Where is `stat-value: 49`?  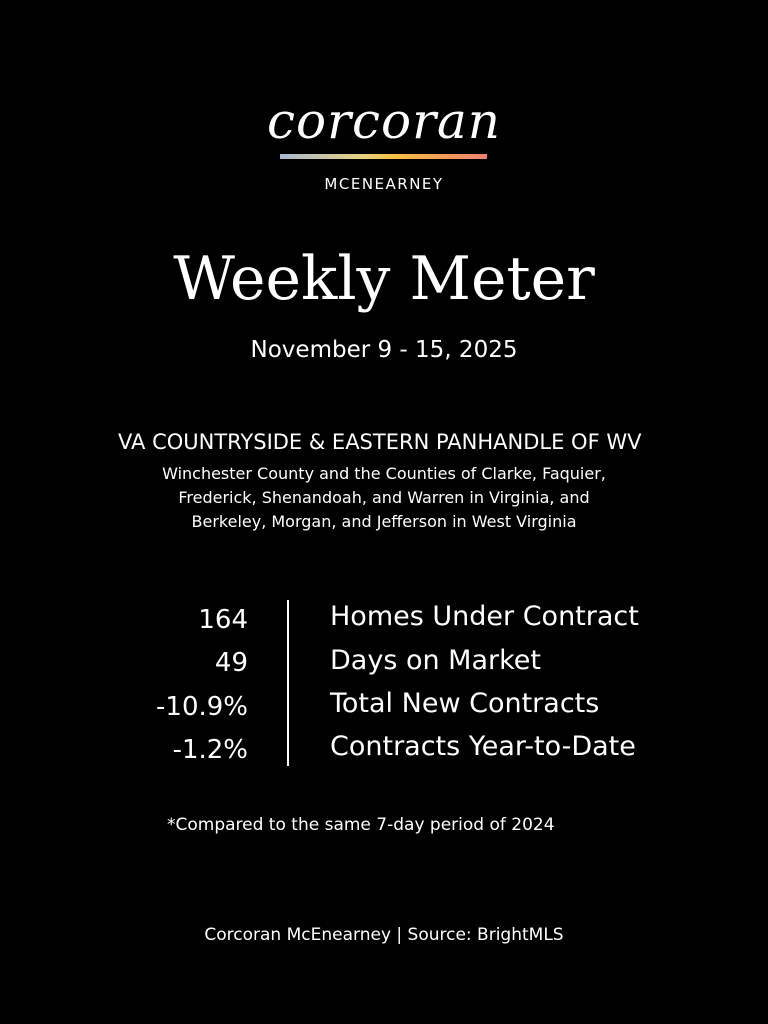
stat-value: 49 is located at coordinates (231, 663).